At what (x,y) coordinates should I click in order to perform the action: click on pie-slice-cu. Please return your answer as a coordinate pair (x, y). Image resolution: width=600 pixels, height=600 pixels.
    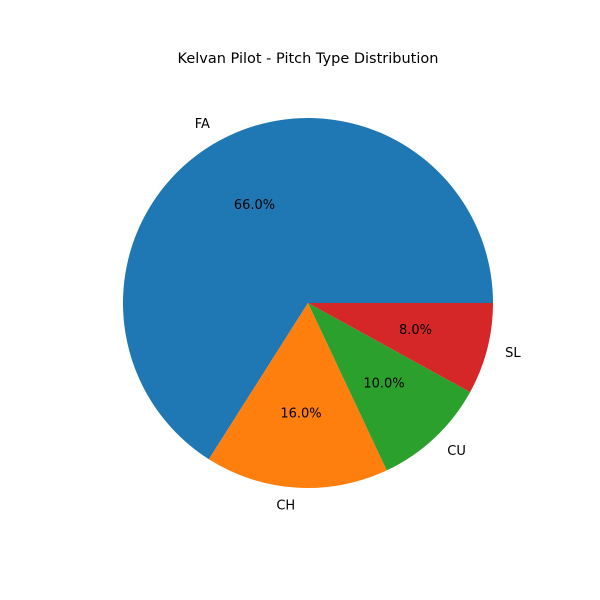
    Looking at the image, I should click on (389, 387).